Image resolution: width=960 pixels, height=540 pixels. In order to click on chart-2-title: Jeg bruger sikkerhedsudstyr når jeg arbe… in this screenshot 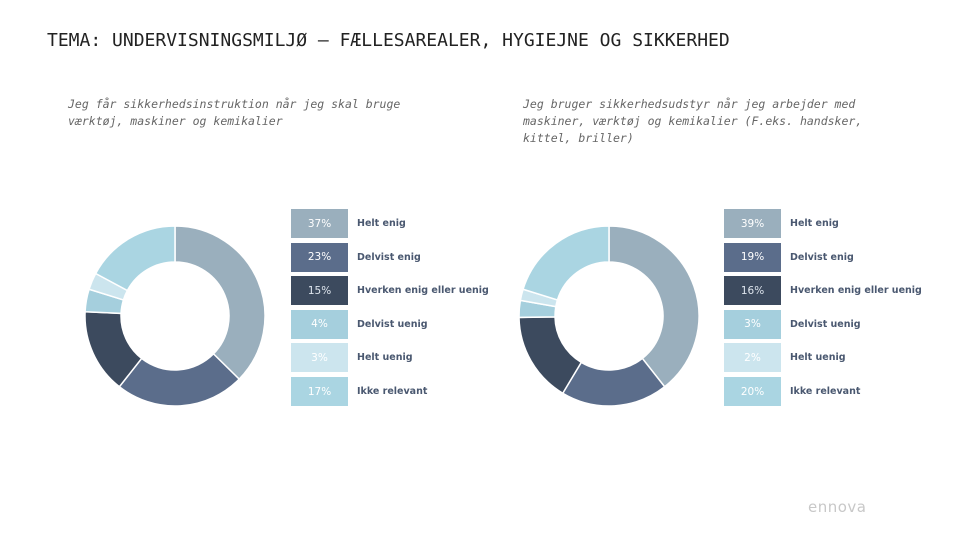, I will do `click(693, 121)`.